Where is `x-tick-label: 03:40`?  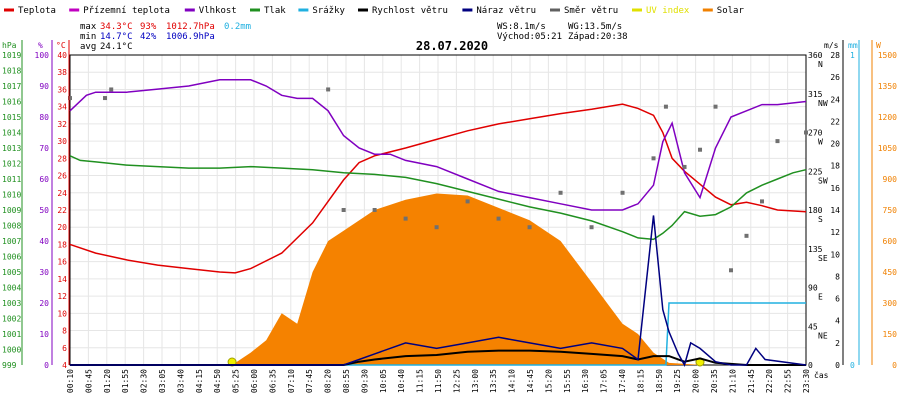
x-tick-label: 03:40 is located at coordinates (180, 381).